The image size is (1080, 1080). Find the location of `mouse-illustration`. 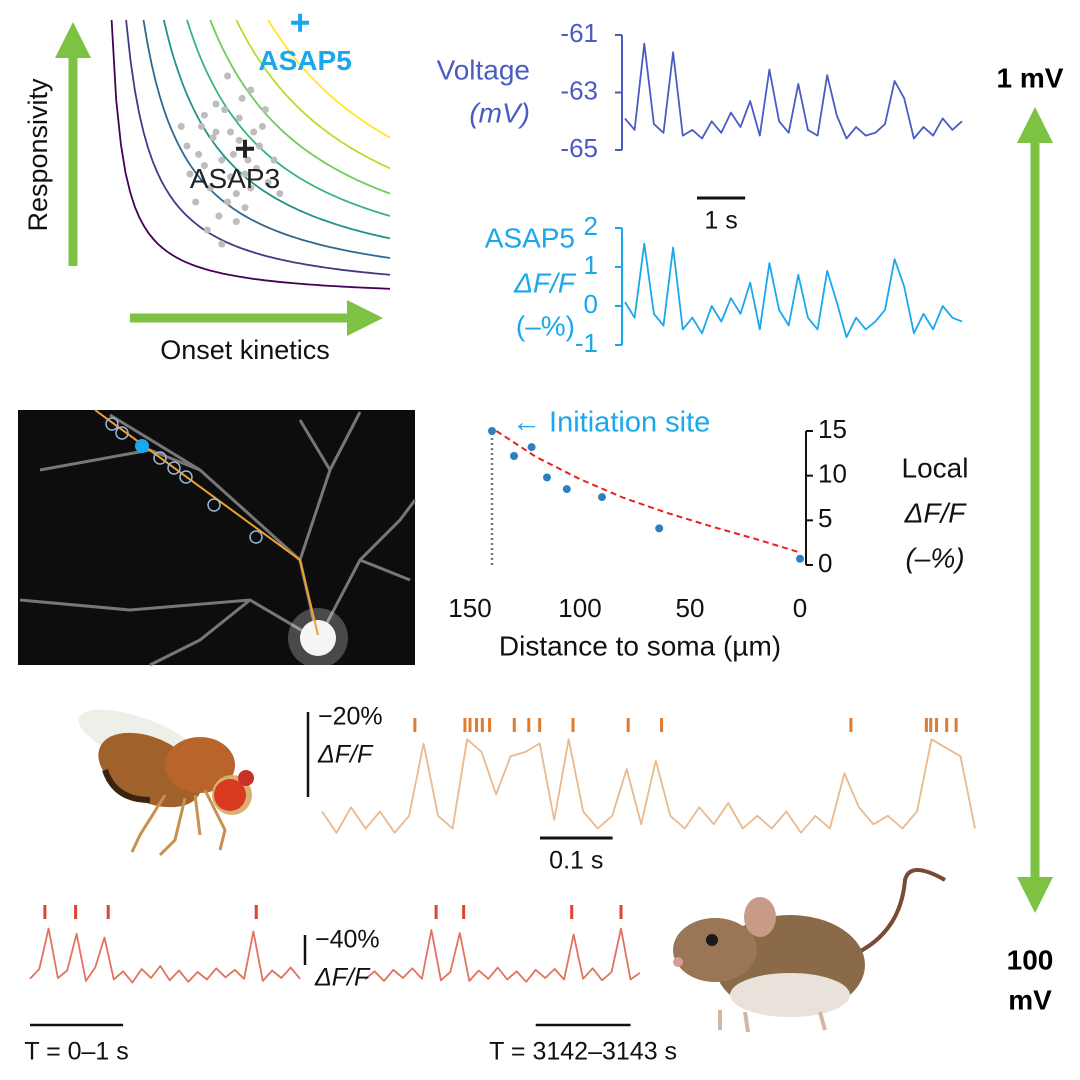

mouse-illustration is located at coordinates (809, 950).